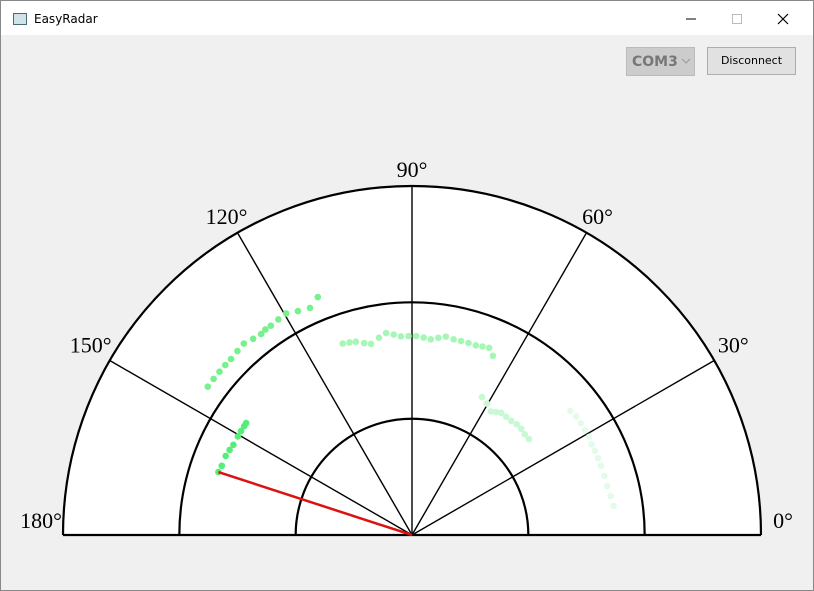 The width and height of the screenshot is (814, 591). Describe the element at coordinates (66, 19) in the screenshot. I see `window-title: EasyRadar` at that location.